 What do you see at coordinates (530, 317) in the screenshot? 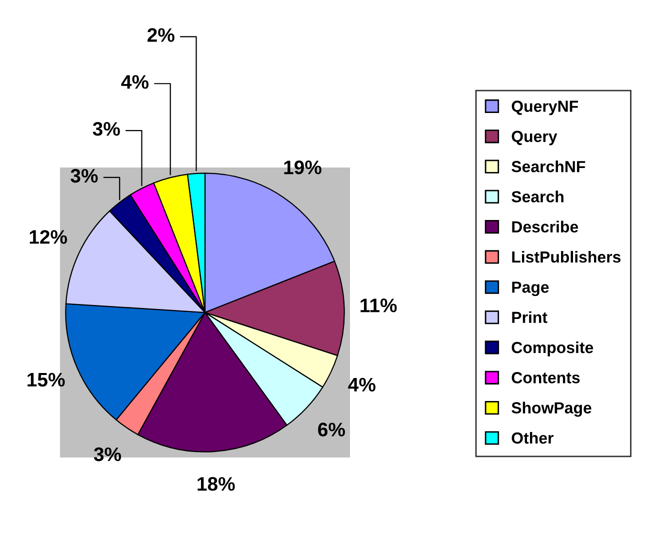
I see `legend-label: Print` at bounding box center [530, 317].